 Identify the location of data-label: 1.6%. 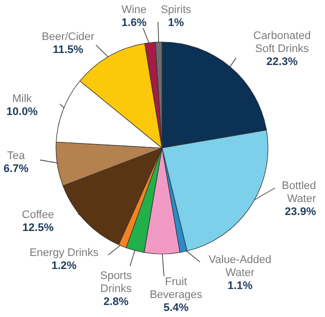
(134, 23).